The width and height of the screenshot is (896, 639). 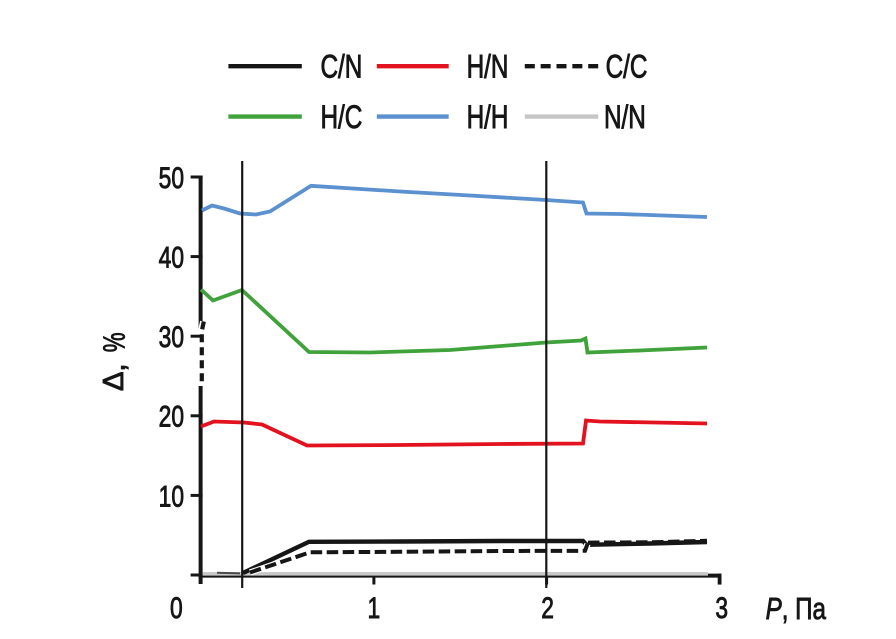 I want to click on svg-text: 30, so click(x=171, y=337).